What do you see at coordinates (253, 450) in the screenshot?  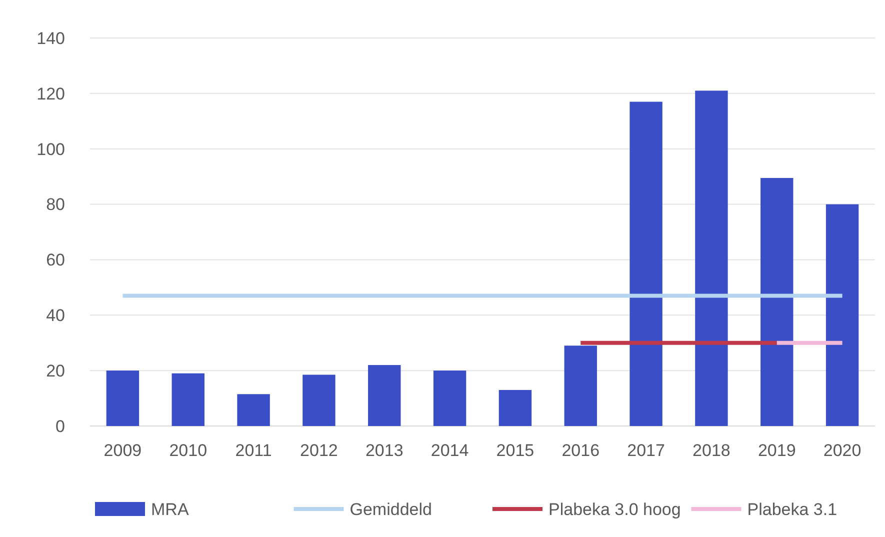 I see `x-tick-label: 2011` at bounding box center [253, 450].